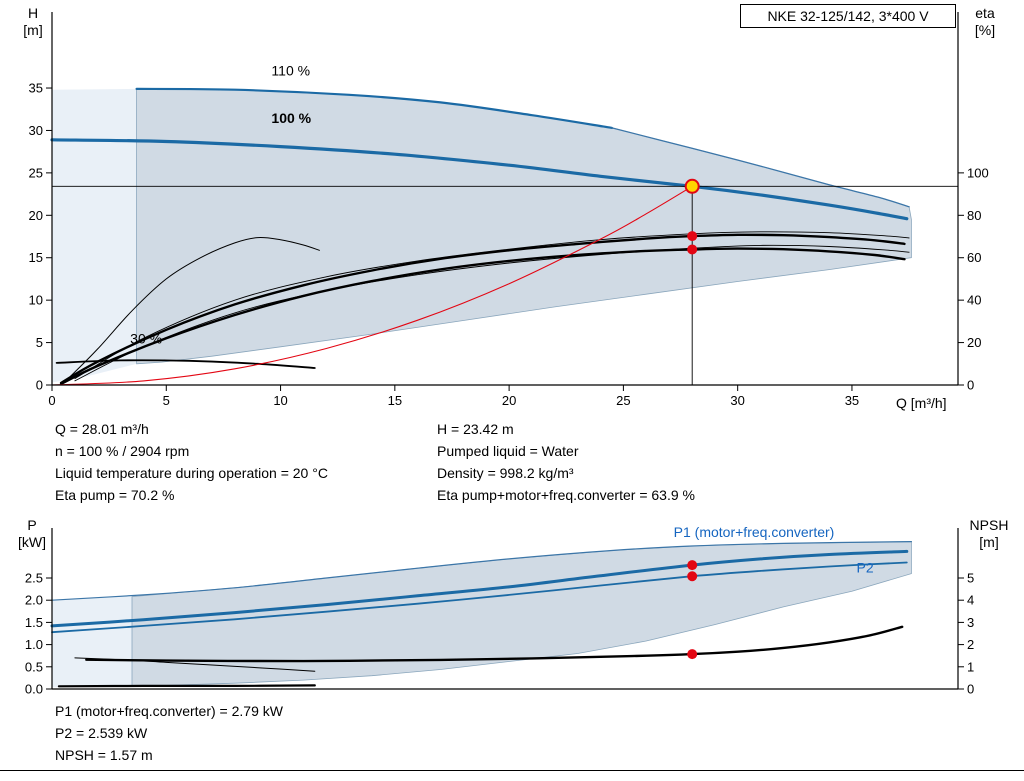  Describe the element at coordinates (692, 249) in the screenshot. I see `eta-total-duty-dot` at that location.